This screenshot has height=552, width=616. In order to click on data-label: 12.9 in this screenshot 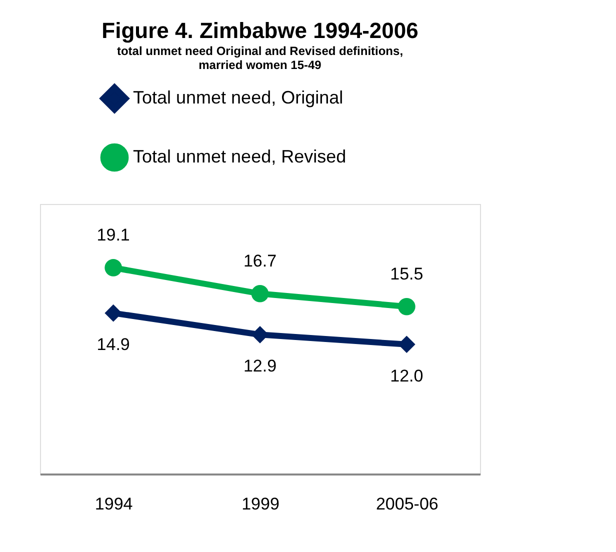, I will do `click(260, 366)`.